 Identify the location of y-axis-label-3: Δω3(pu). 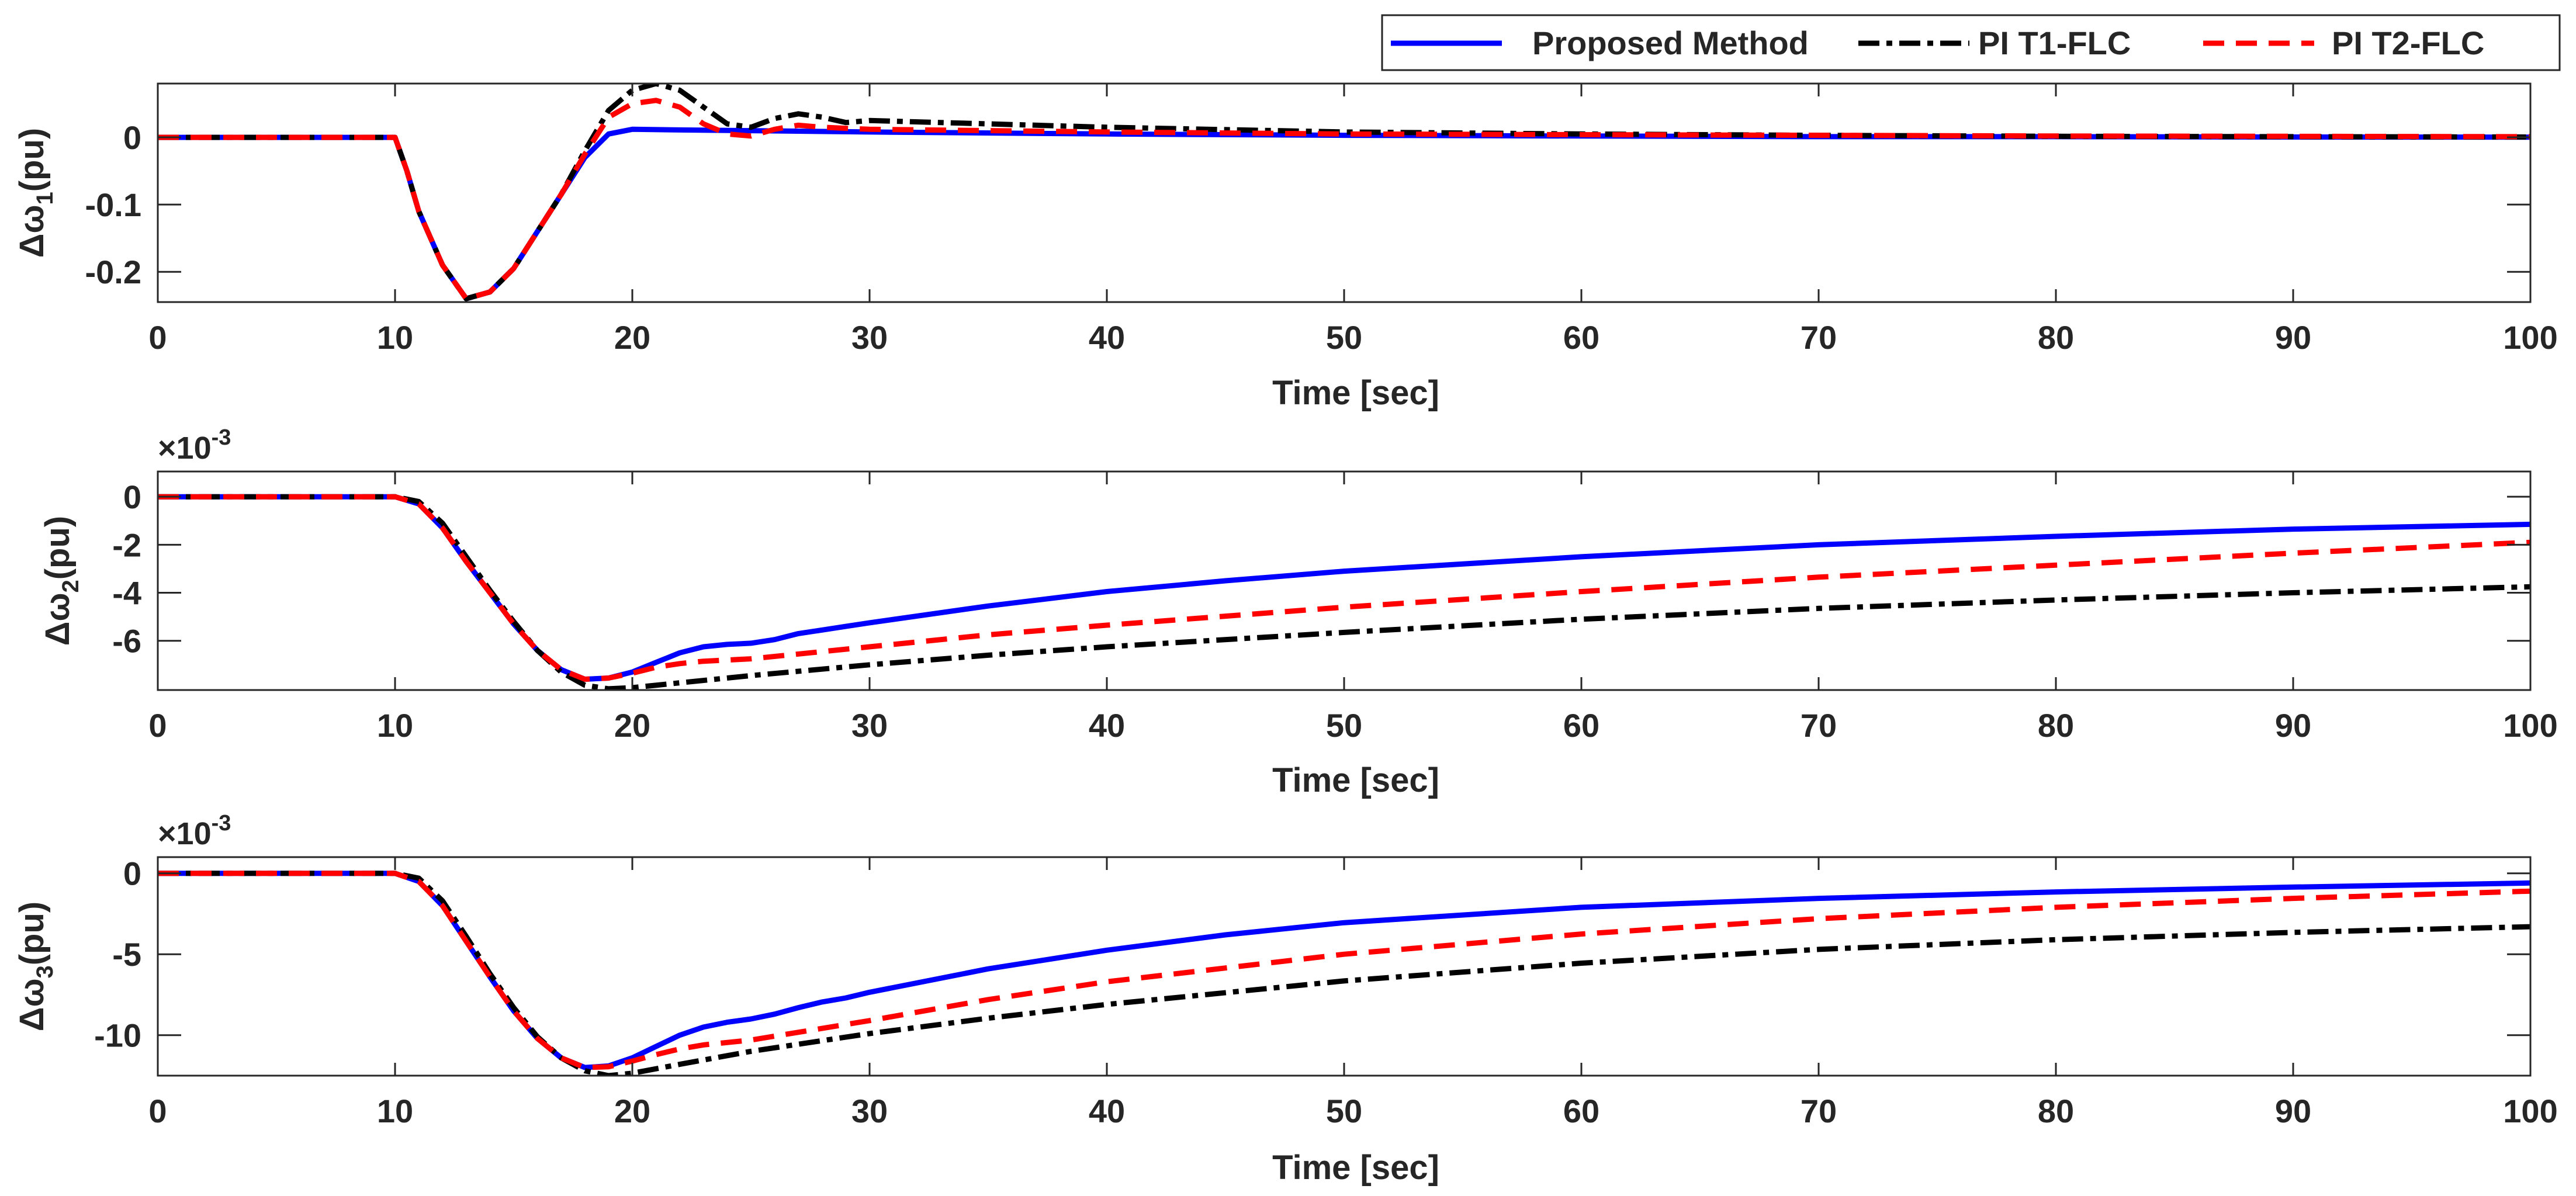
(35, 966).